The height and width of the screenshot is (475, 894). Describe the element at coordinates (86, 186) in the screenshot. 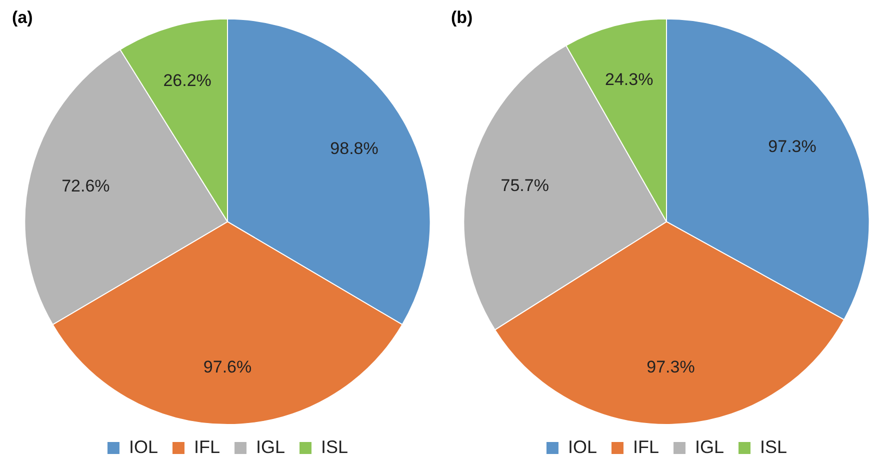

I see `data-label: 72.6%` at that location.